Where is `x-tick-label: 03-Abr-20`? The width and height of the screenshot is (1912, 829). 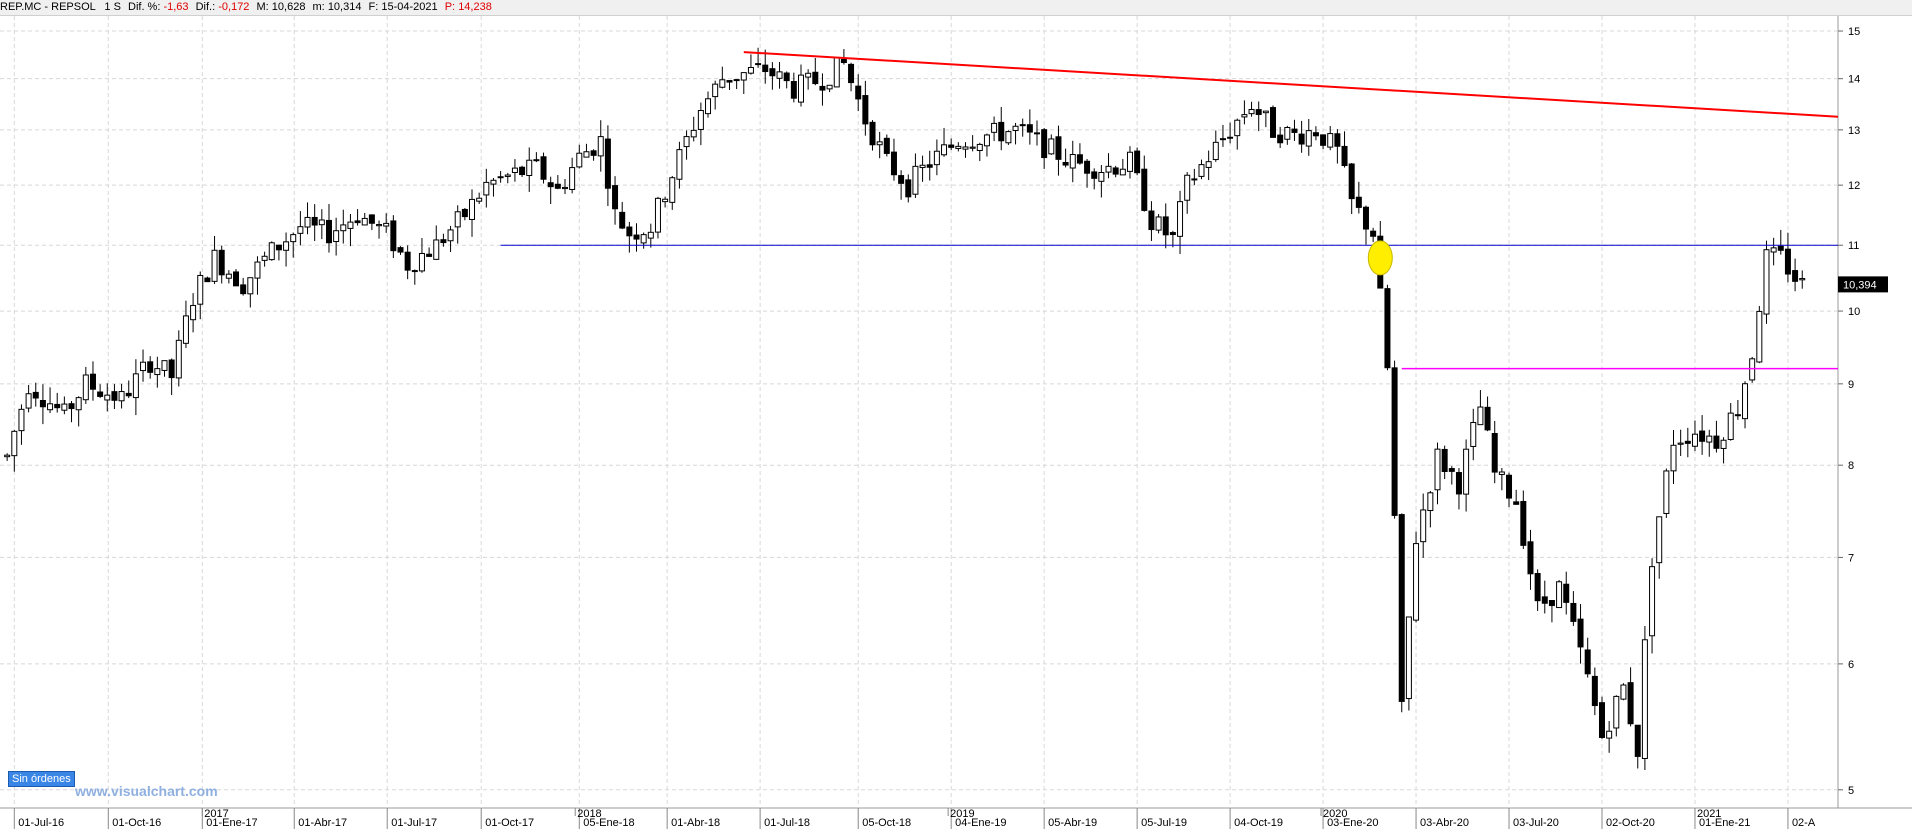 x-tick-label: 03-Abr-20 is located at coordinates (1444, 823).